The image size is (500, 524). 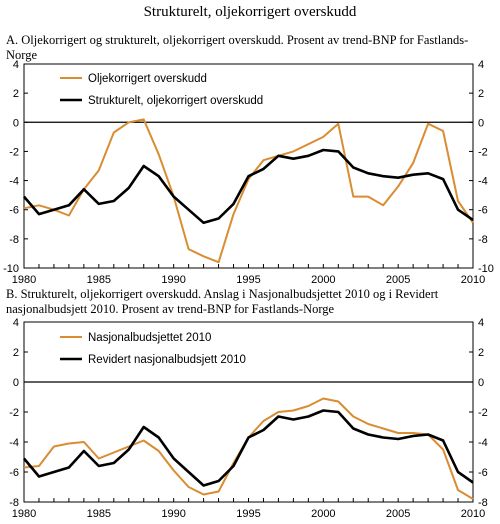 I want to click on chart-b-ytick-left-label: -2, so click(x=14, y=413).